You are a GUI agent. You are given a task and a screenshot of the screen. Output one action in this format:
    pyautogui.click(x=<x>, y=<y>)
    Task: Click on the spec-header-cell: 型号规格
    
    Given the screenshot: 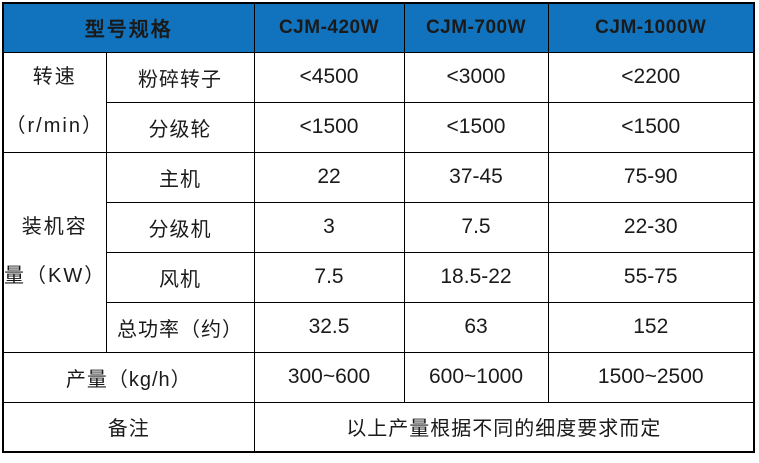 What is the action you would take?
    pyautogui.click(x=128, y=27)
    